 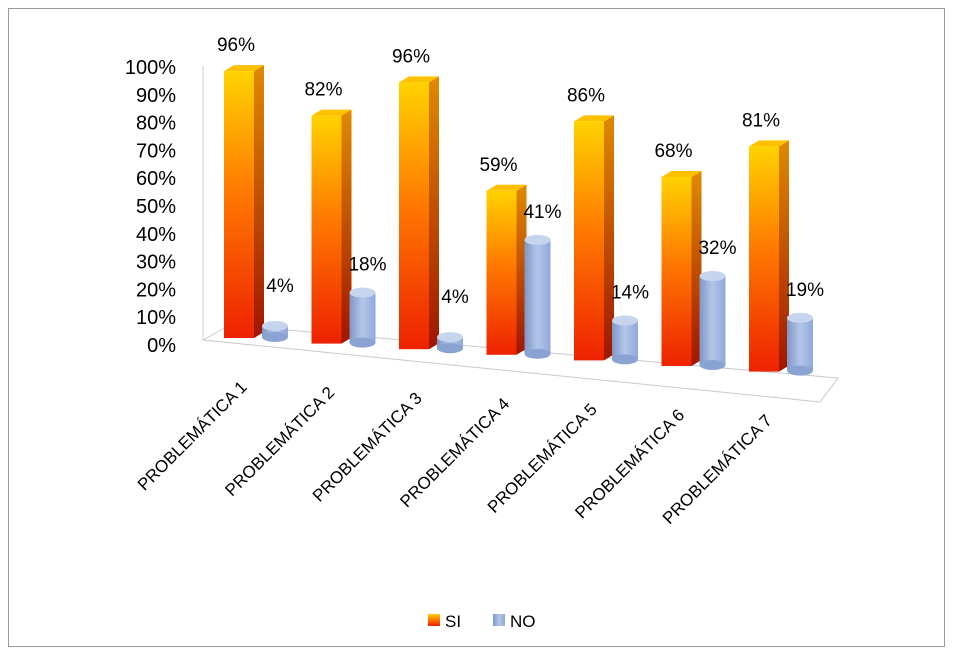 What do you see at coordinates (630, 292) in the screenshot?
I see `data-label: 14%` at bounding box center [630, 292].